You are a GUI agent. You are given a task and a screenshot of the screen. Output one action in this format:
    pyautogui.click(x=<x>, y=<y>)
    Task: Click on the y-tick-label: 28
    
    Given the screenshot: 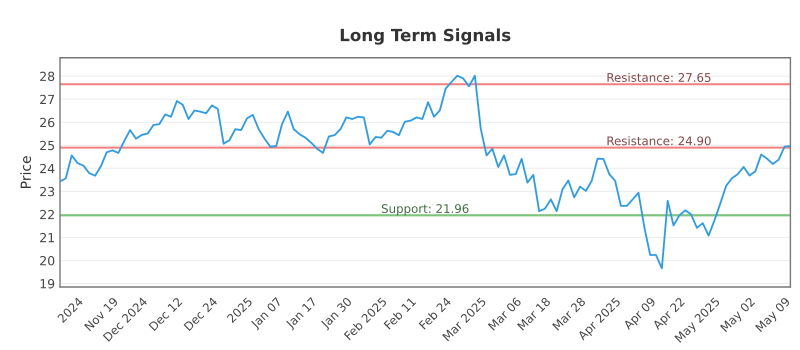 What is the action you would take?
    pyautogui.click(x=47, y=77)
    